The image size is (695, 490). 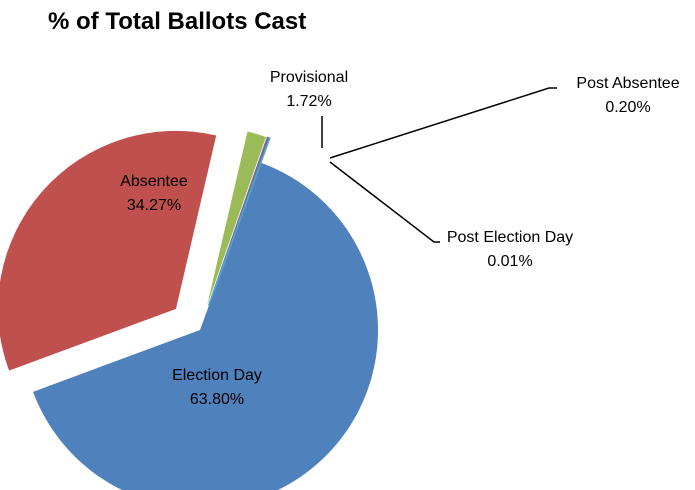 I want to click on data-label-name-post-absentee: Post Absentee, so click(x=627, y=83).